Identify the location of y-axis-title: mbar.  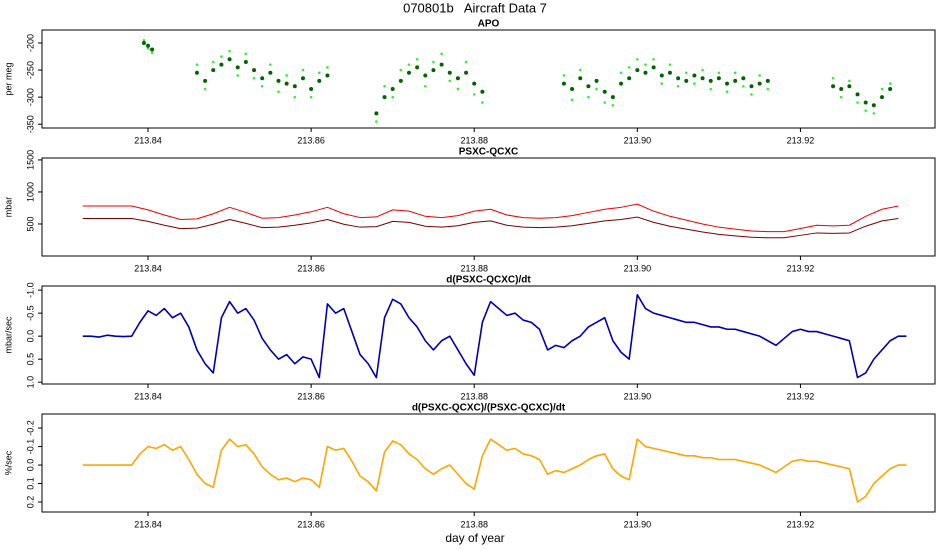
(8, 207).